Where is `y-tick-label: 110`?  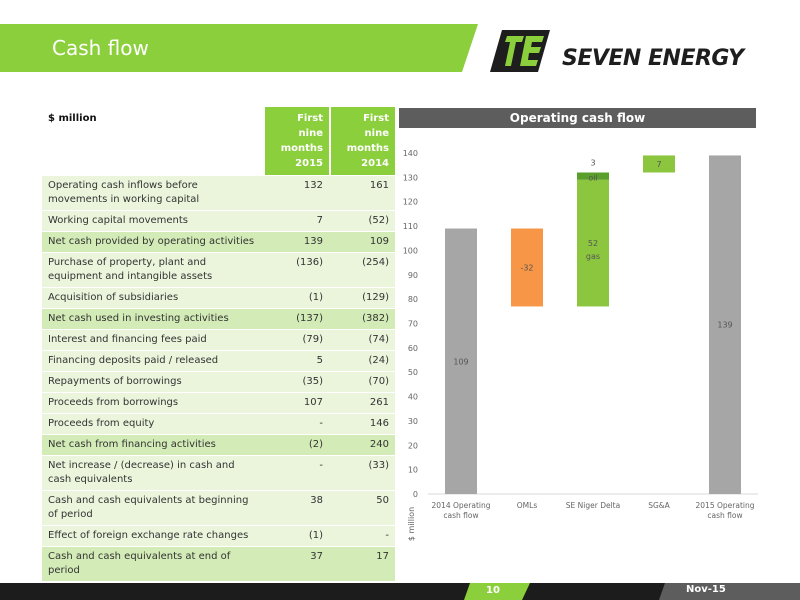
y-tick-label: 110 is located at coordinates (410, 226).